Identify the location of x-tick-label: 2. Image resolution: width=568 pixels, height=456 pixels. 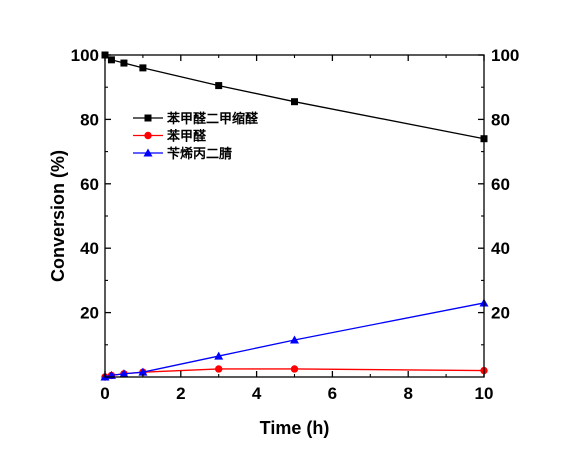
(180, 393).